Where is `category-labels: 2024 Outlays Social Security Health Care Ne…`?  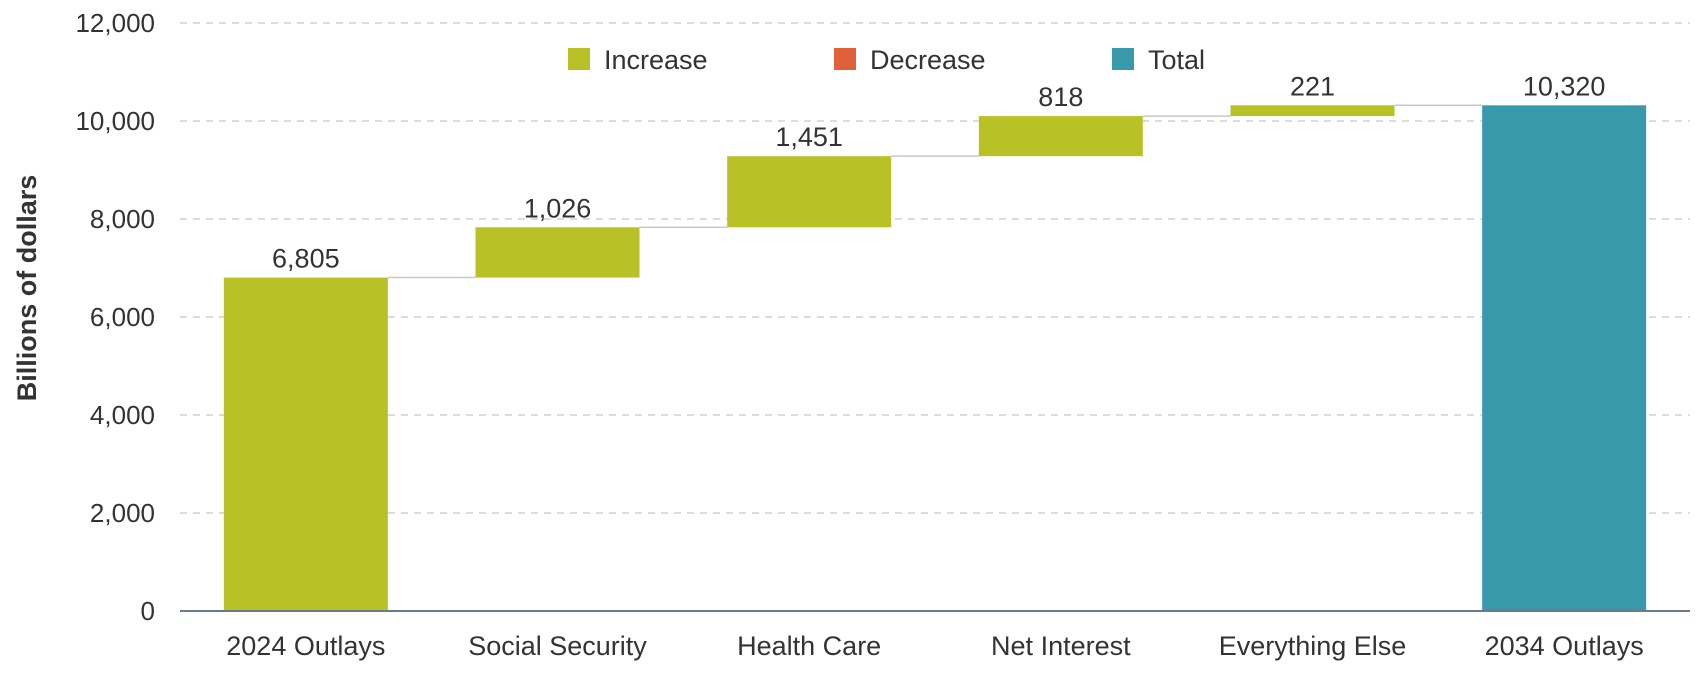 category-labels: 2024 Outlays Social Security Health Care Ne… is located at coordinates (934, 646).